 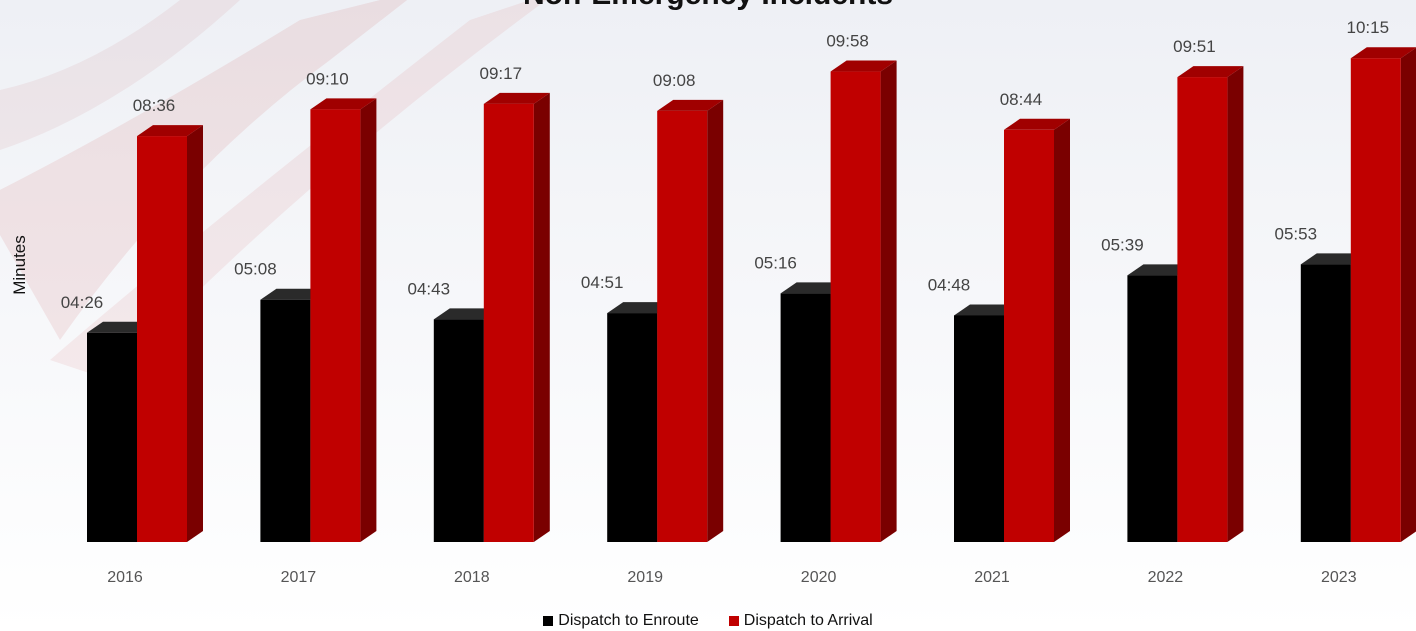 What do you see at coordinates (293, 294) in the screenshot?
I see `bar-top-series-0-2017` at bounding box center [293, 294].